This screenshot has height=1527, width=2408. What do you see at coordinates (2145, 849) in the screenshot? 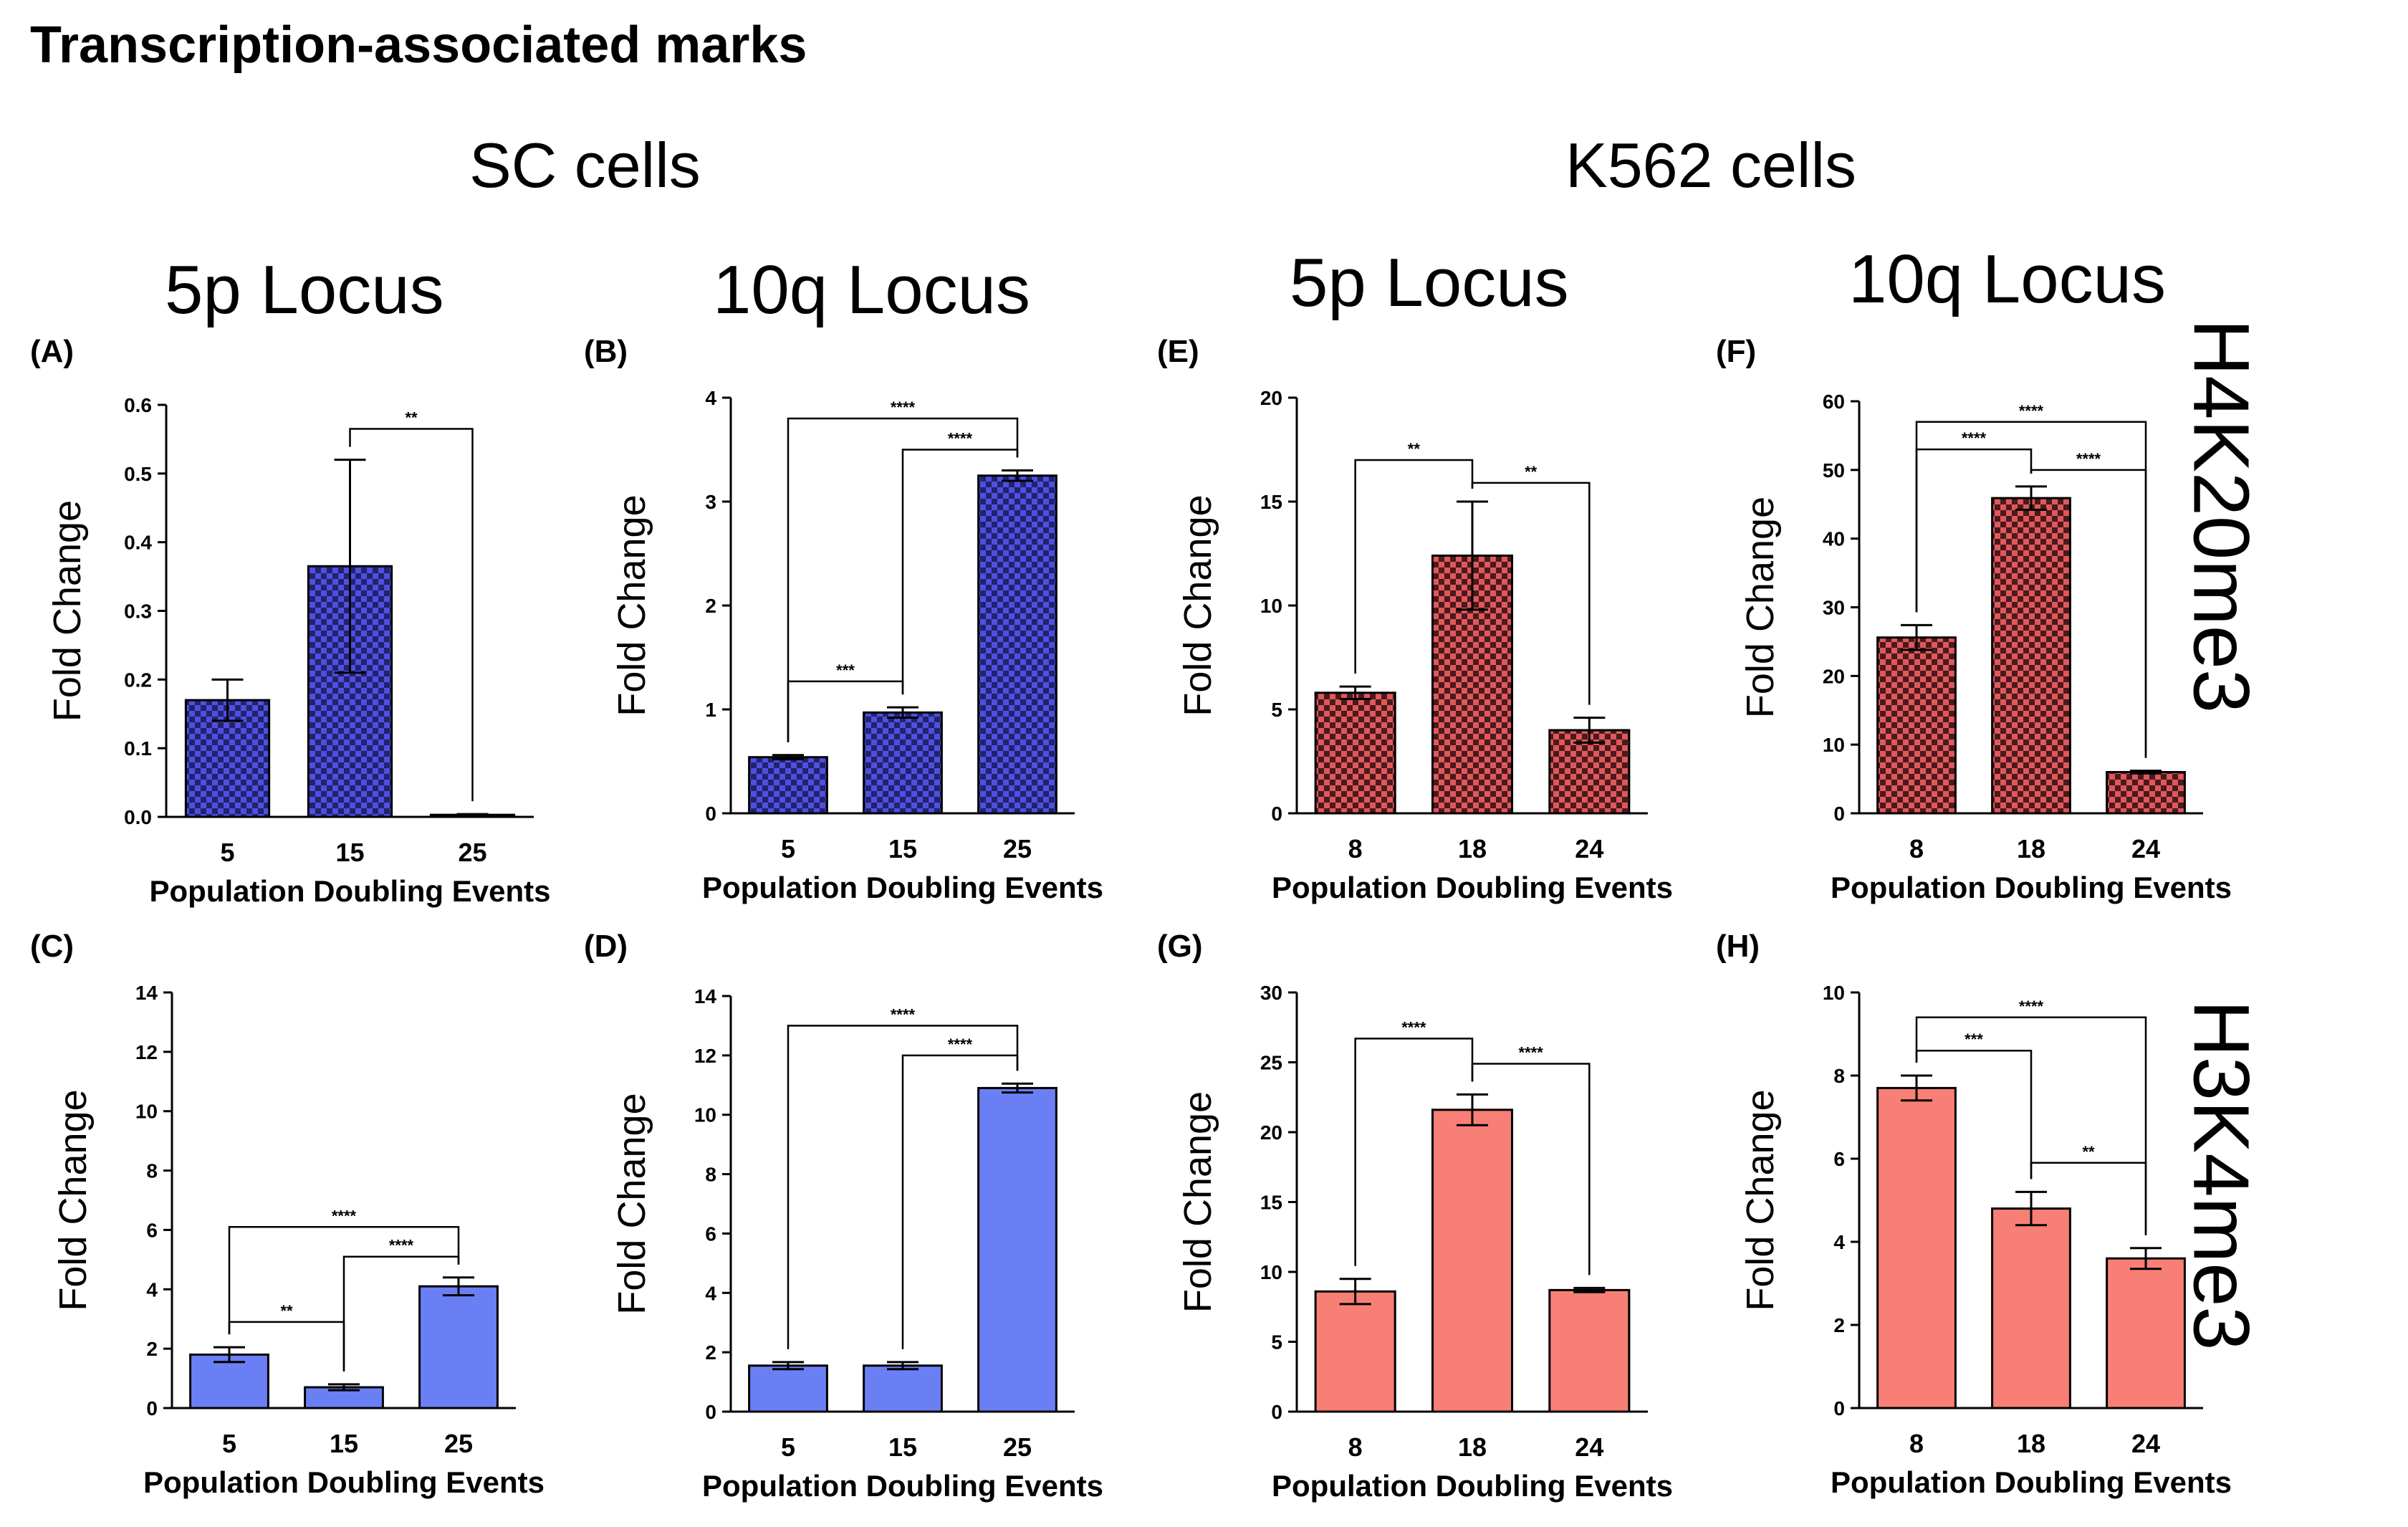
I see `x-tick-label: 24` at bounding box center [2145, 849].